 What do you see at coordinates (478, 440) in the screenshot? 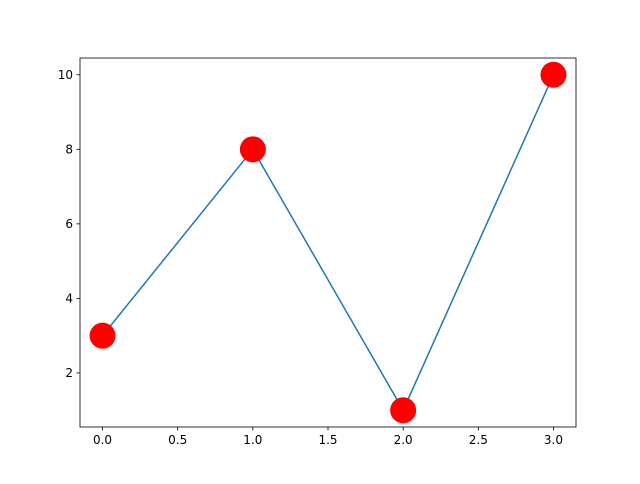
I see `x-tick-label: 2.5` at bounding box center [478, 440].